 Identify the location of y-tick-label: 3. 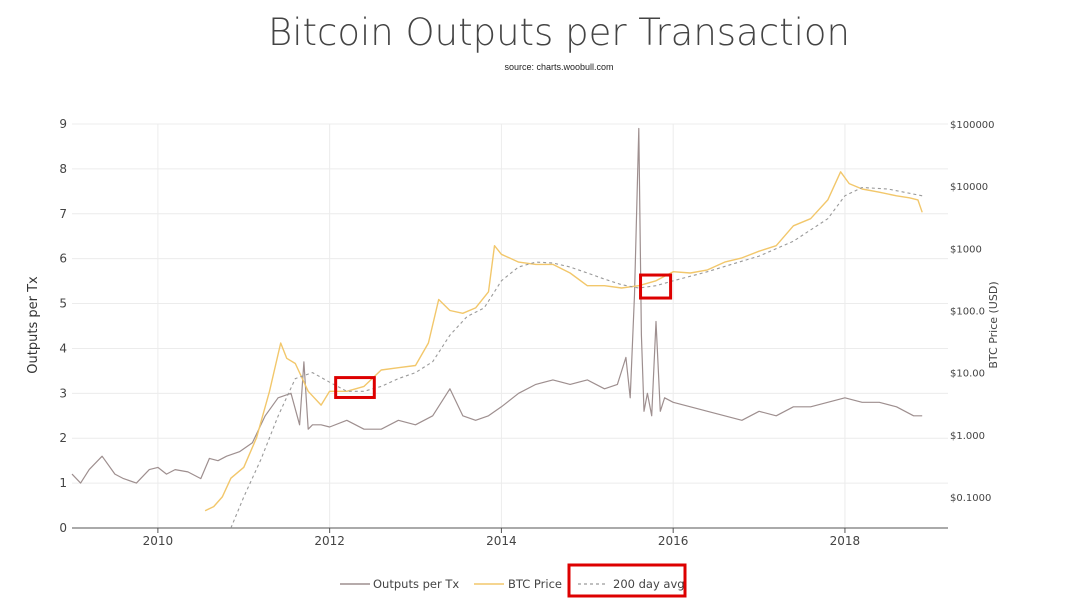
(63, 393).